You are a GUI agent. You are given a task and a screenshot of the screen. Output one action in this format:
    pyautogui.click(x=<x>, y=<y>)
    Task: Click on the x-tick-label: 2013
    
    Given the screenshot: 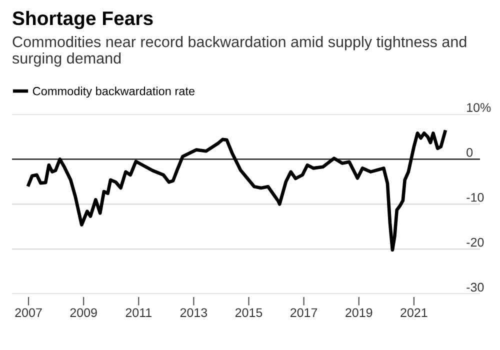 What is the action you would take?
    pyautogui.click(x=194, y=313)
    